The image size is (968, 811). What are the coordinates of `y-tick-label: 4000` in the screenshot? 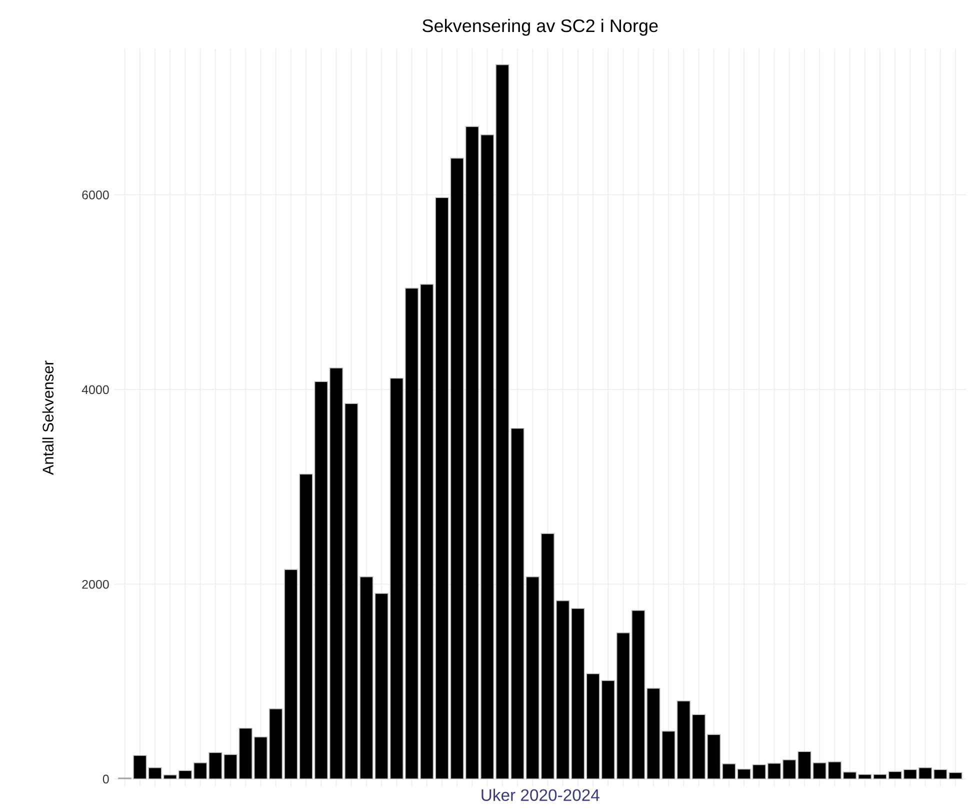 It's located at (95, 389).